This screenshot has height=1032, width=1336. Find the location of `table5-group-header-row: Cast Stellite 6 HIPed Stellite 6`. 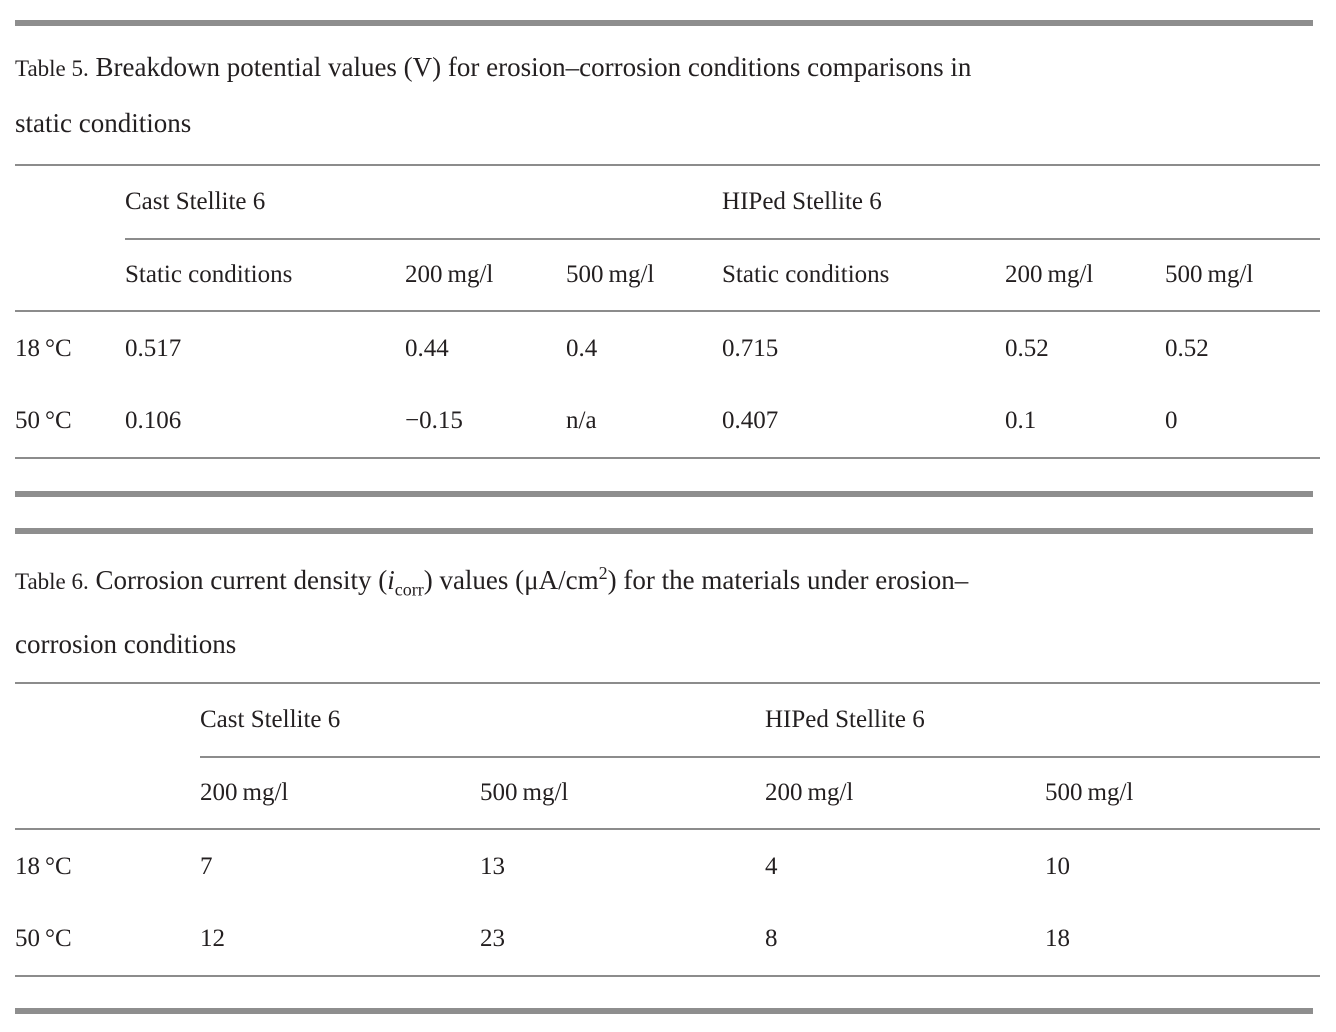

table5-group-header-row: Cast Stellite 6 HIPed Stellite 6 is located at coordinates (668, 202).